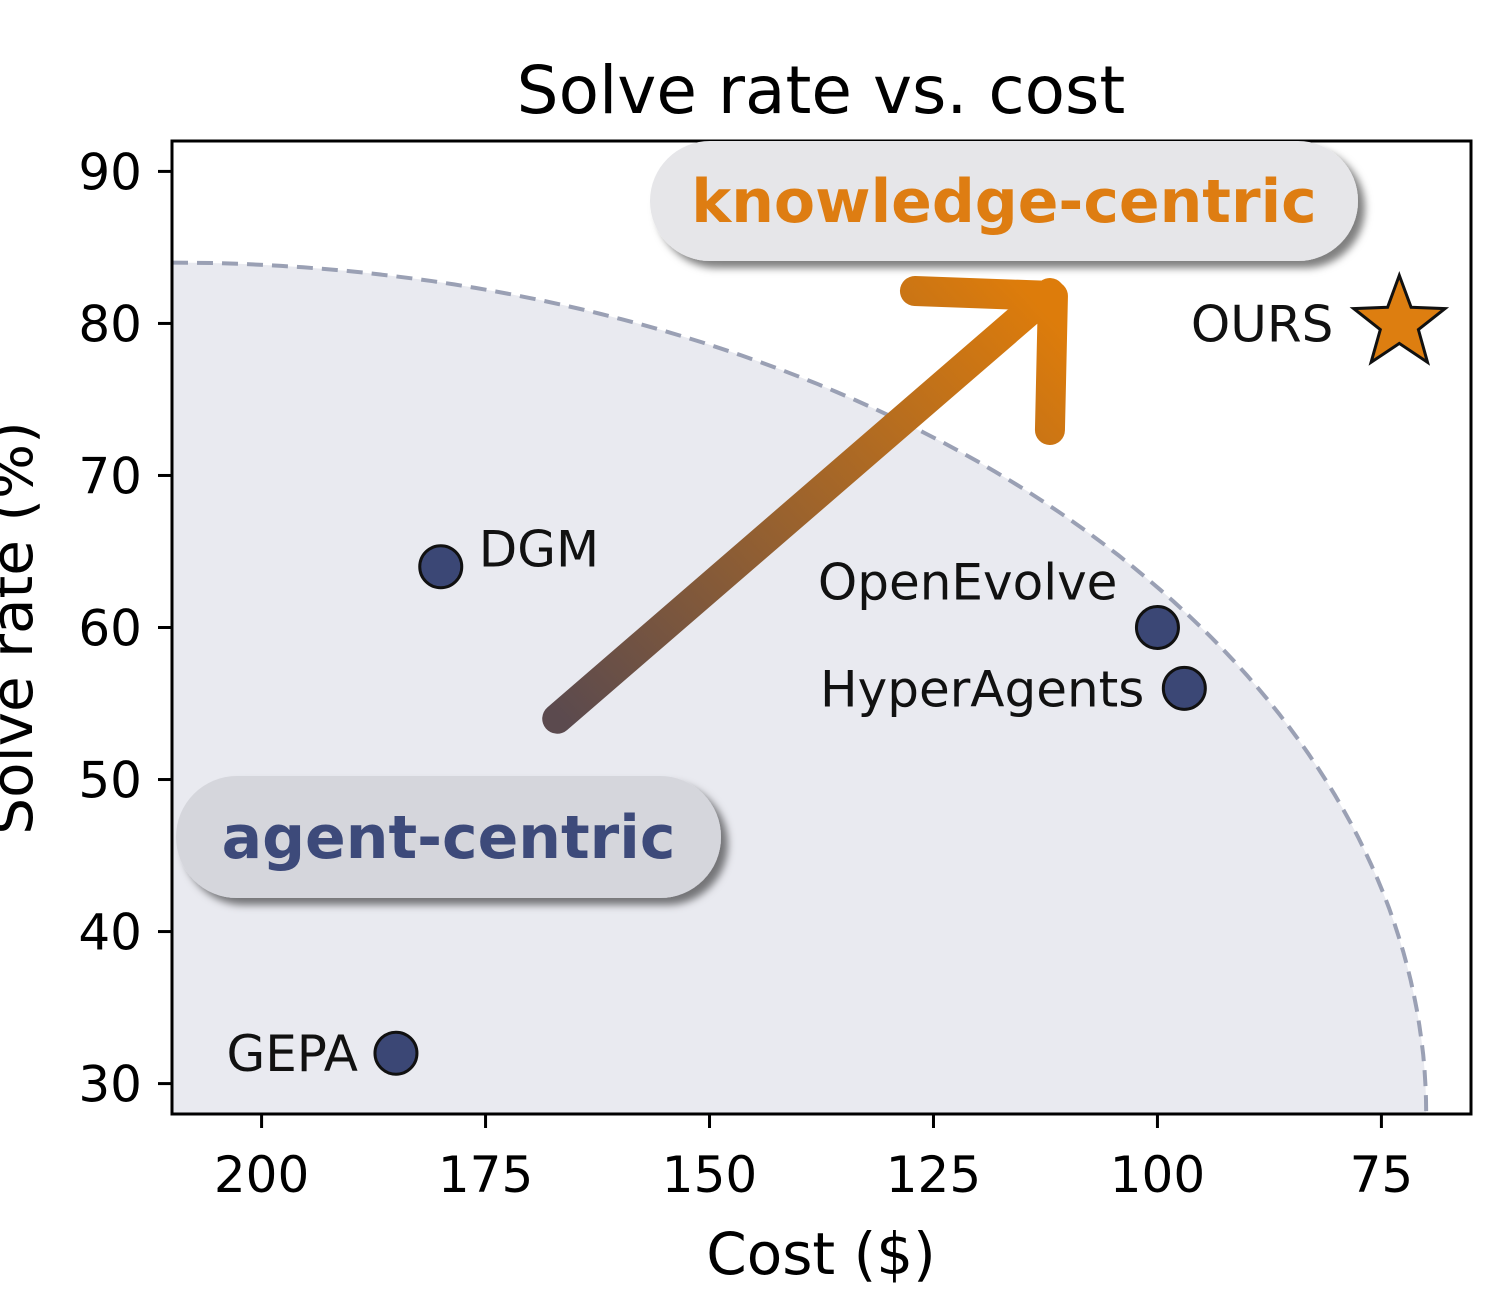  Describe the element at coordinates (1157, 627) in the screenshot. I see `point-openevolve` at that location.